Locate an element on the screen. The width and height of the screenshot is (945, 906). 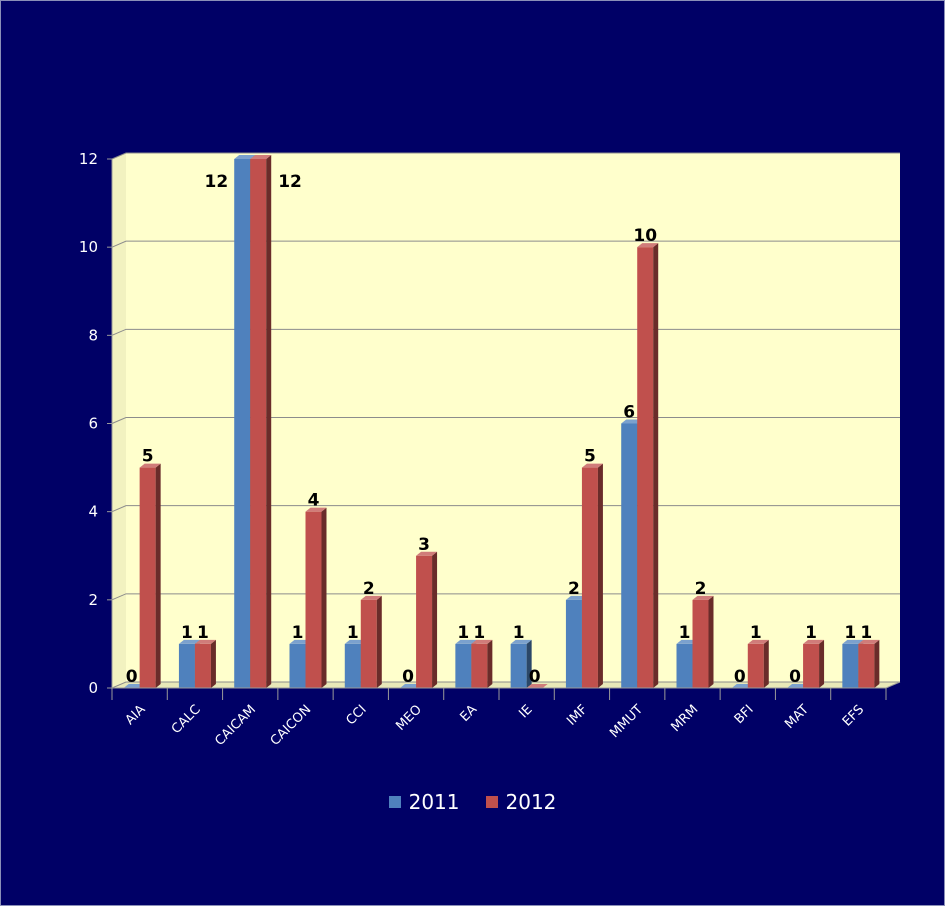
data-label: 10 is located at coordinates (645, 236).